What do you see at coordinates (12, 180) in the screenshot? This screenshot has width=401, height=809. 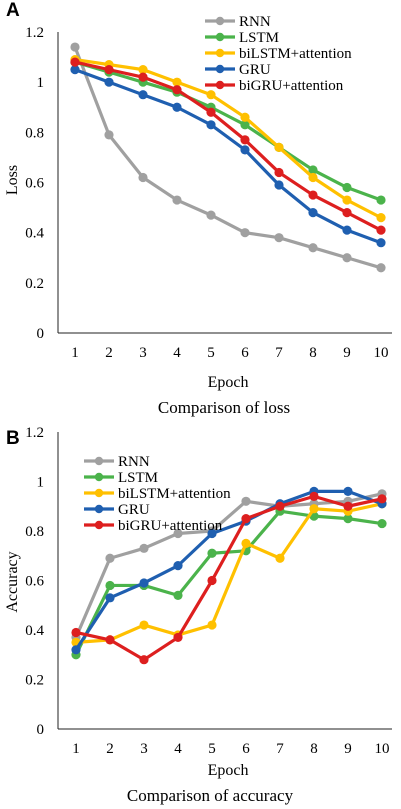 I see `y-axis-label: Loss` at bounding box center [12, 180].